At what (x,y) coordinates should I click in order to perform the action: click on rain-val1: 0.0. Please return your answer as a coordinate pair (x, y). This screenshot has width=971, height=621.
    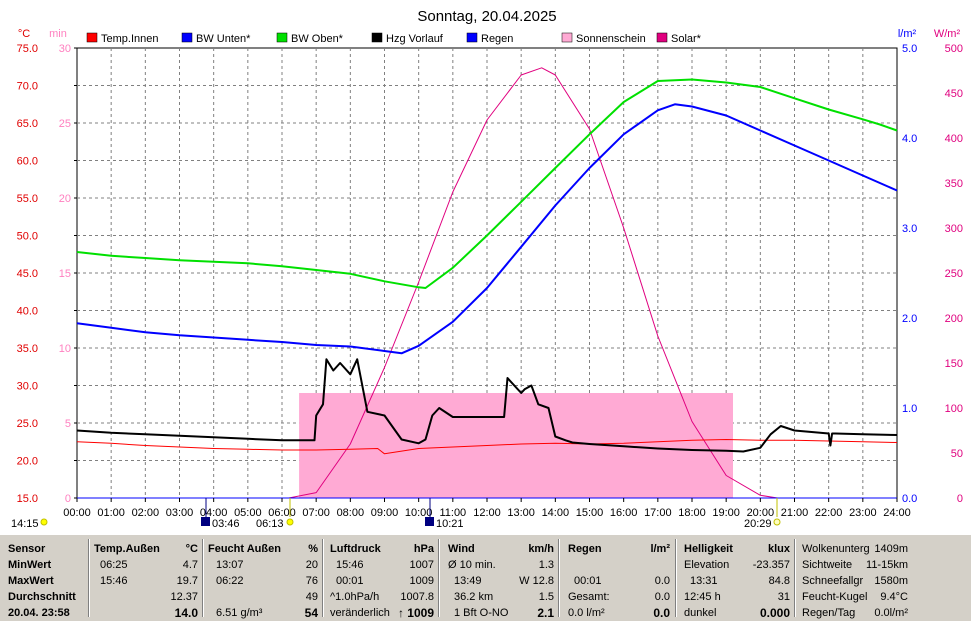
    Looking at the image, I should click on (662, 581).